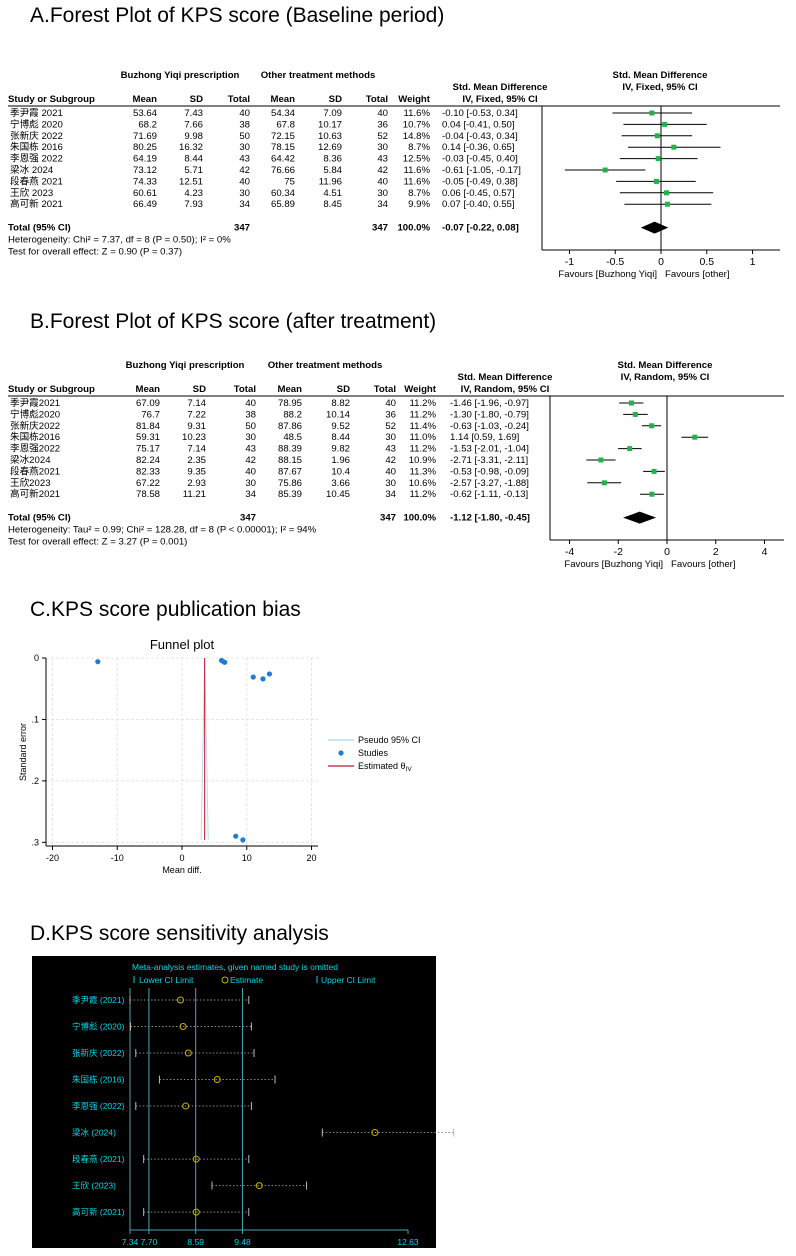 The height and width of the screenshot is (1256, 796). I want to click on study-name: 张新庆2022, so click(35, 426).